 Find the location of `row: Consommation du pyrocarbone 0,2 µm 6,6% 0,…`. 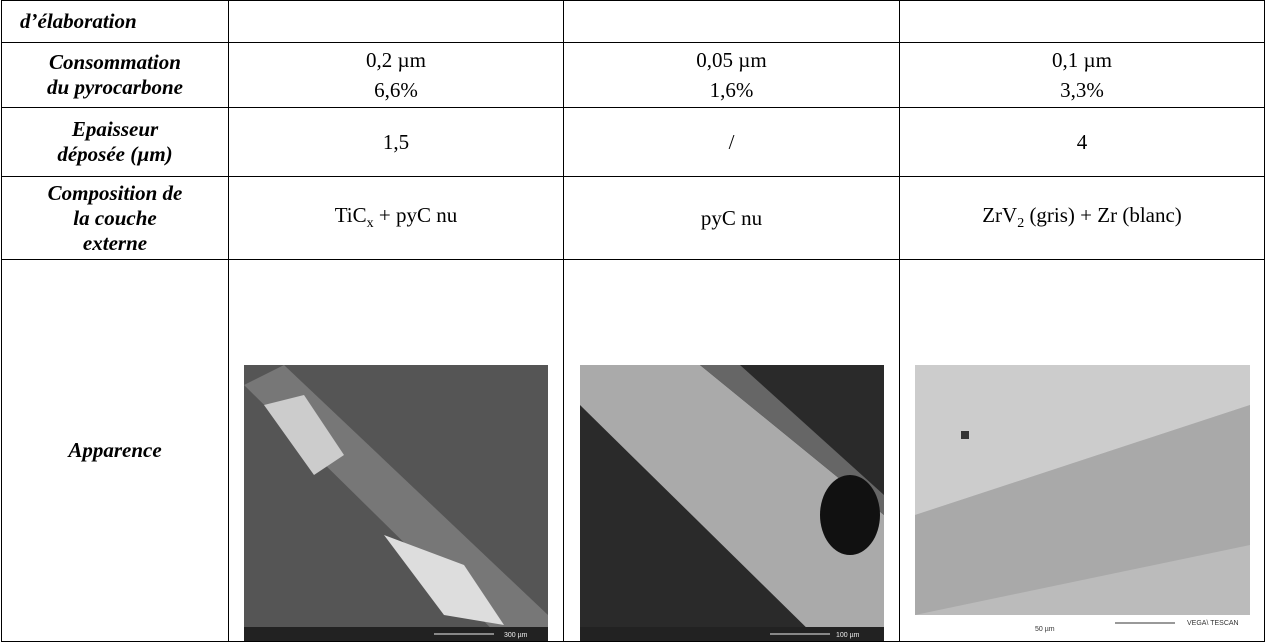

row: Consommation du pyrocarbone 0,2 µm 6,6% 0,… is located at coordinates (633, 75).